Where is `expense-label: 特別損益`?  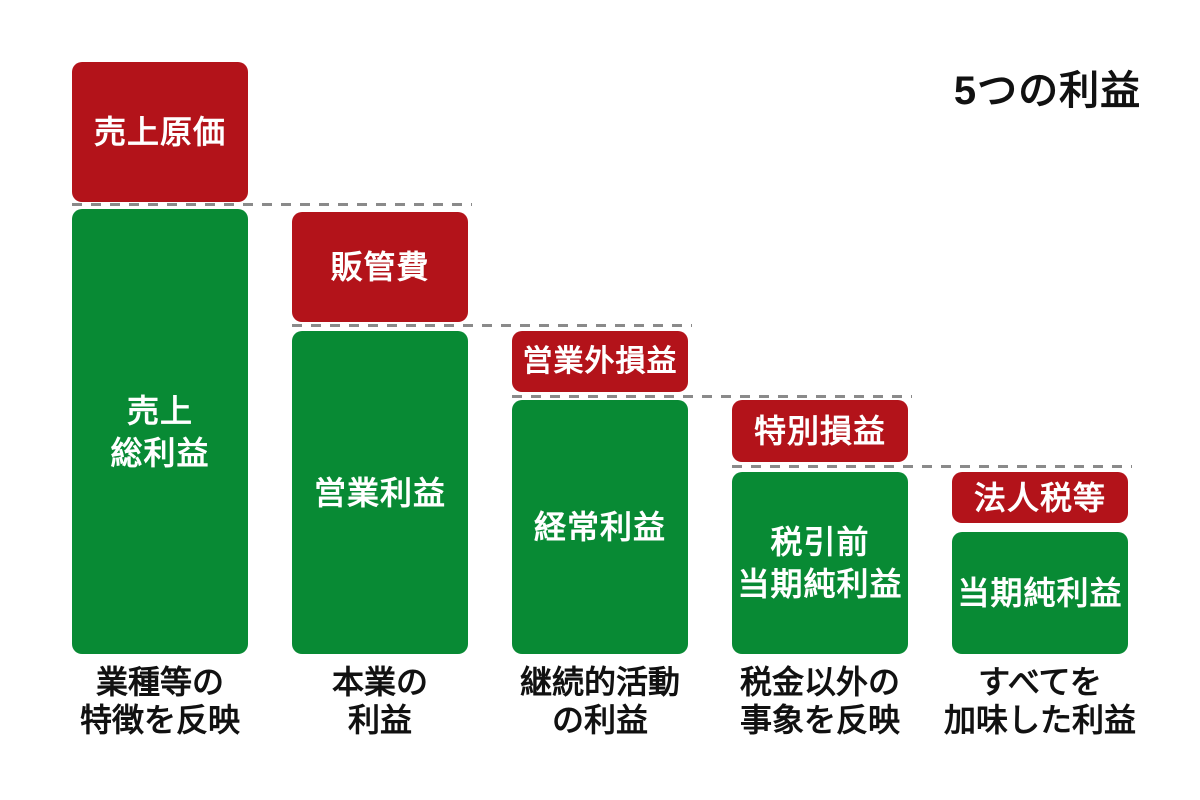
expense-label: 特別損益 is located at coordinates (819, 431).